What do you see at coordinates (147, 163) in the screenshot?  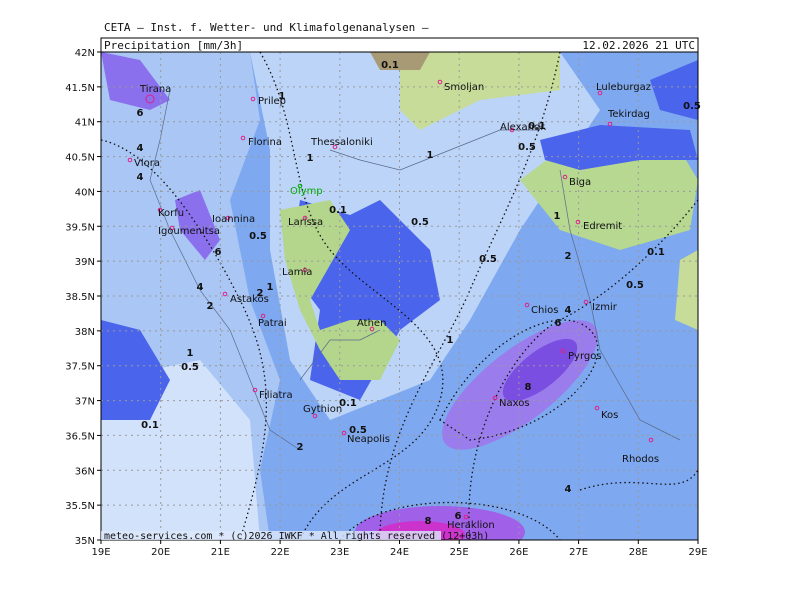 I see `city-label: Vlora` at bounding box center [147, 163].